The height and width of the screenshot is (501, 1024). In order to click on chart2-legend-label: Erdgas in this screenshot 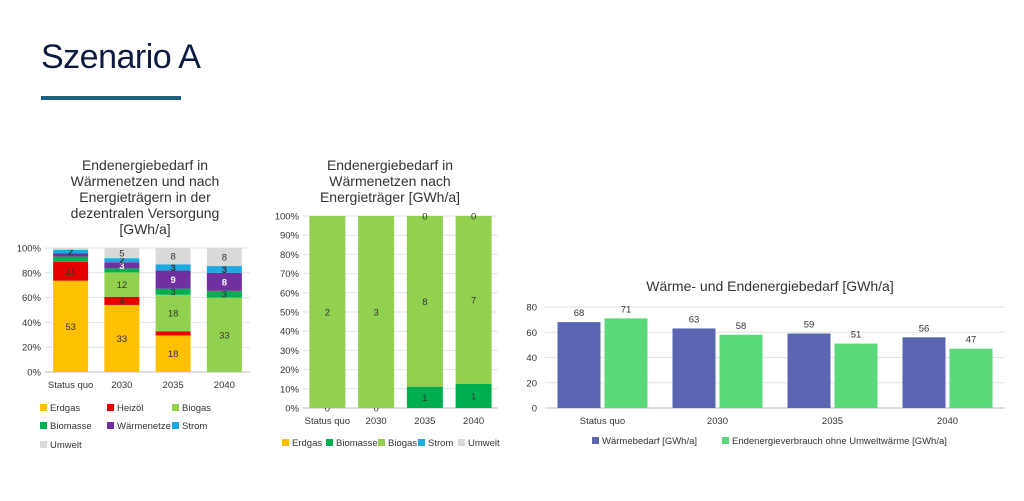, I will do `click(307, 443)`.